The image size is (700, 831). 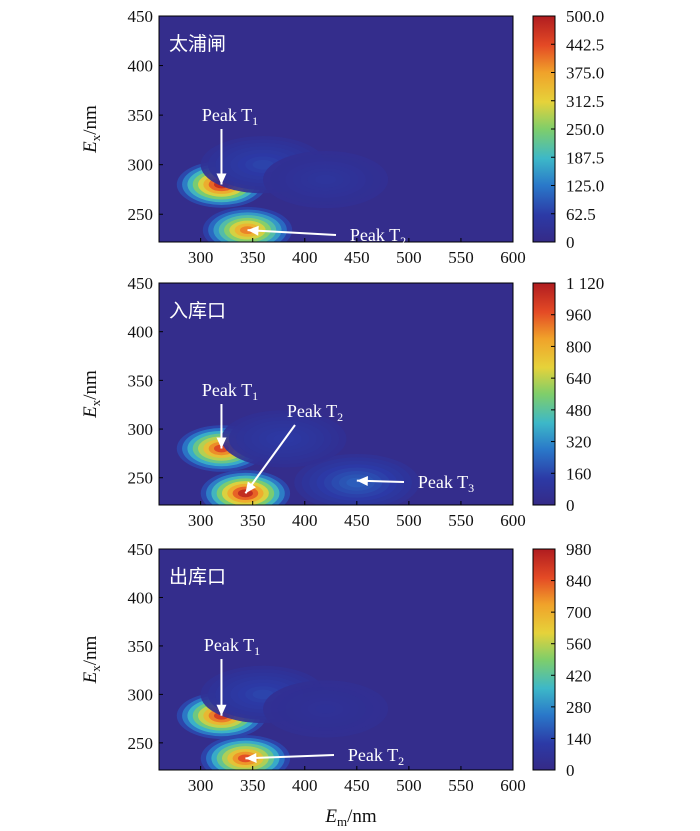 I want to click on colorbar-tick-label: 700, so click(x=579, y=612).